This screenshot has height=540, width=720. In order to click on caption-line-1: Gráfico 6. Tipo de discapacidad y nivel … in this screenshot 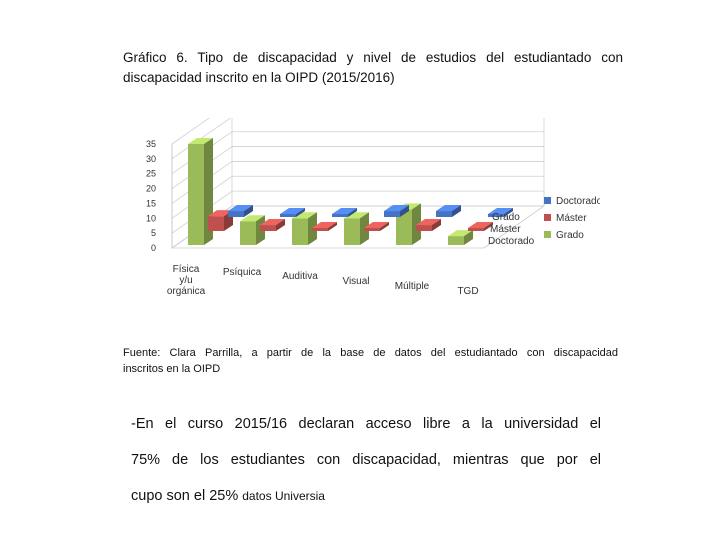, I will do `click(373, 57)`.